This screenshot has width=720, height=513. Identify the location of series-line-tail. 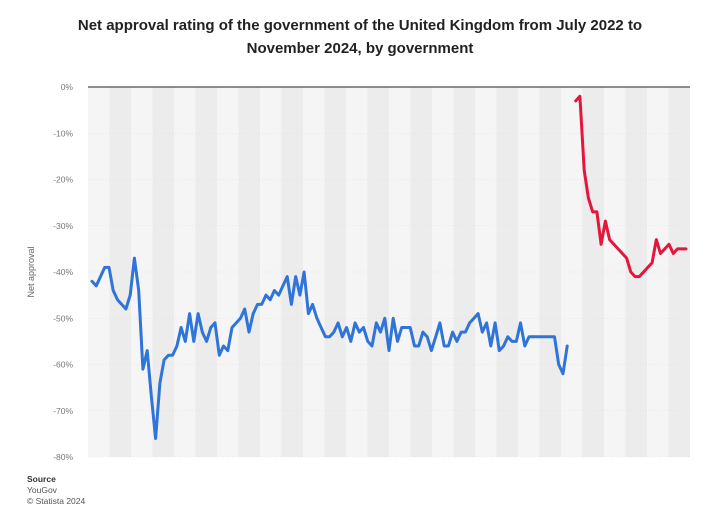
(550, 355).